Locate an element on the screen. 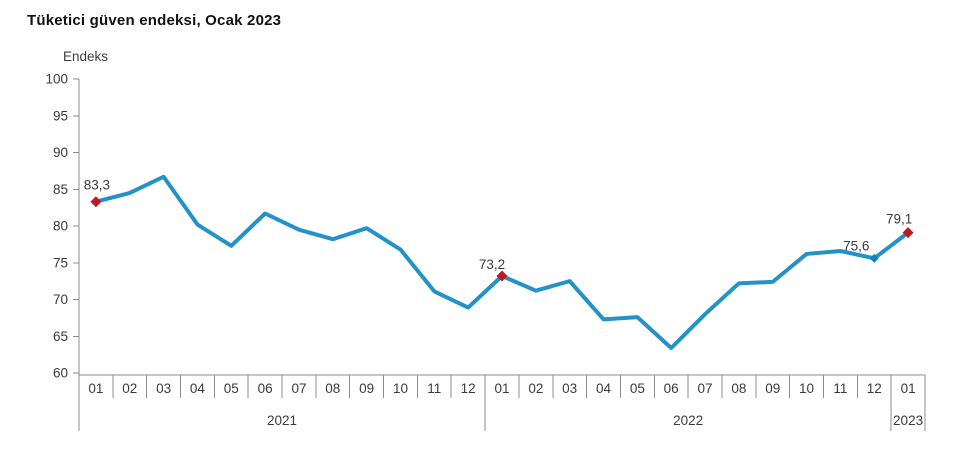 The height and width of the screenshot is (458, 955). data-label: 75,6 is located at coordinates (856, 245).